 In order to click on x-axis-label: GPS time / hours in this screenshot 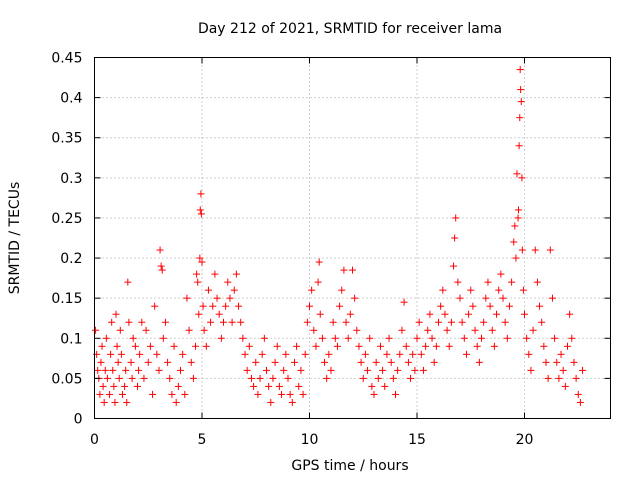, I will do `click(349, 466)`.